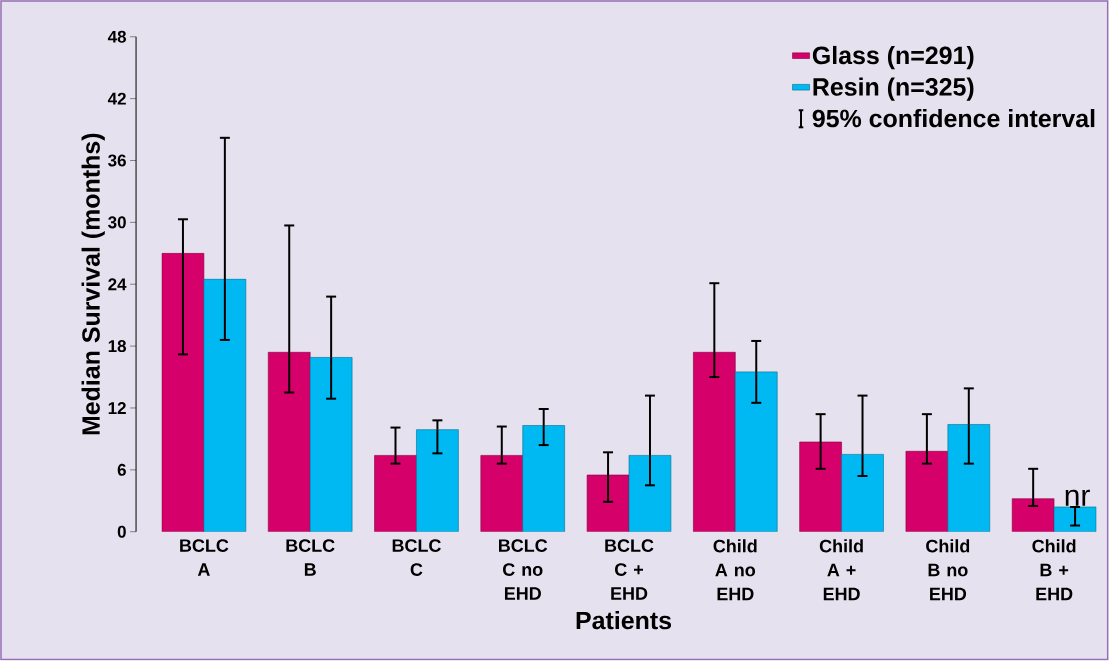 This screenshot has height=661, width=1111. Describe the element at coordinates (735, 570) in the screenshot. I see `x-tick-label: Child A no EHD` at that location.